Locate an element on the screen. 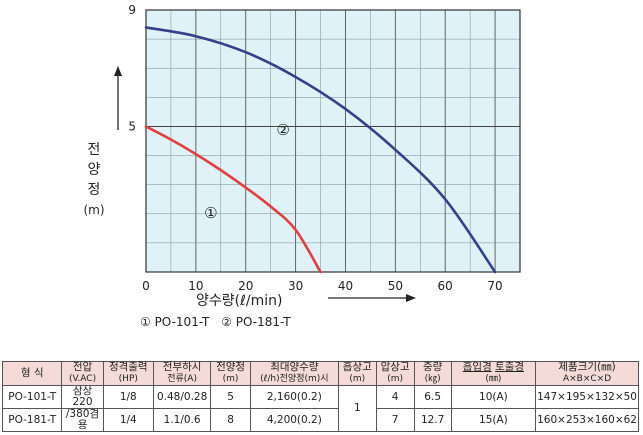 The width and height of the screenshot is (643, 435). cell-model: PO-101-T is located at coordinates (32, 397).